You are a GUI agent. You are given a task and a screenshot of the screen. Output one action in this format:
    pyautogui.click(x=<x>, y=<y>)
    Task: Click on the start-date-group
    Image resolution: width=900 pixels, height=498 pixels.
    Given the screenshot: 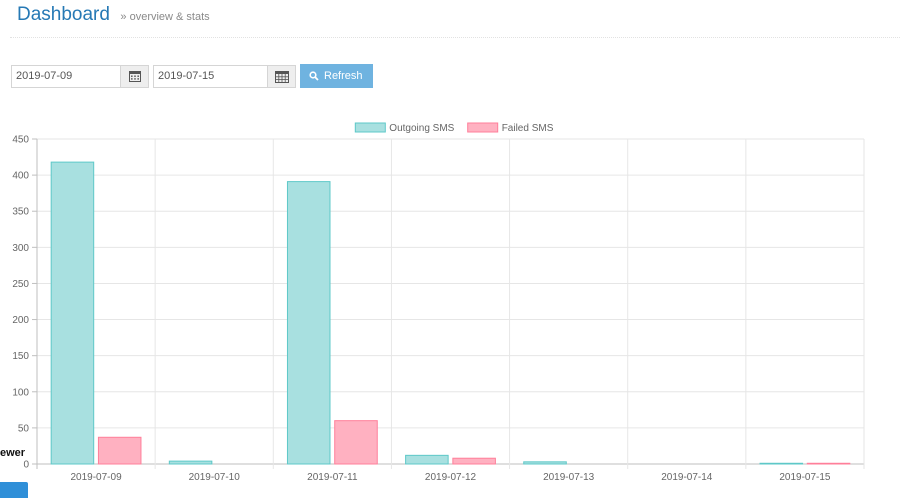 What is the action you would take?
    pyautogui.click(x=80, y=76)
    